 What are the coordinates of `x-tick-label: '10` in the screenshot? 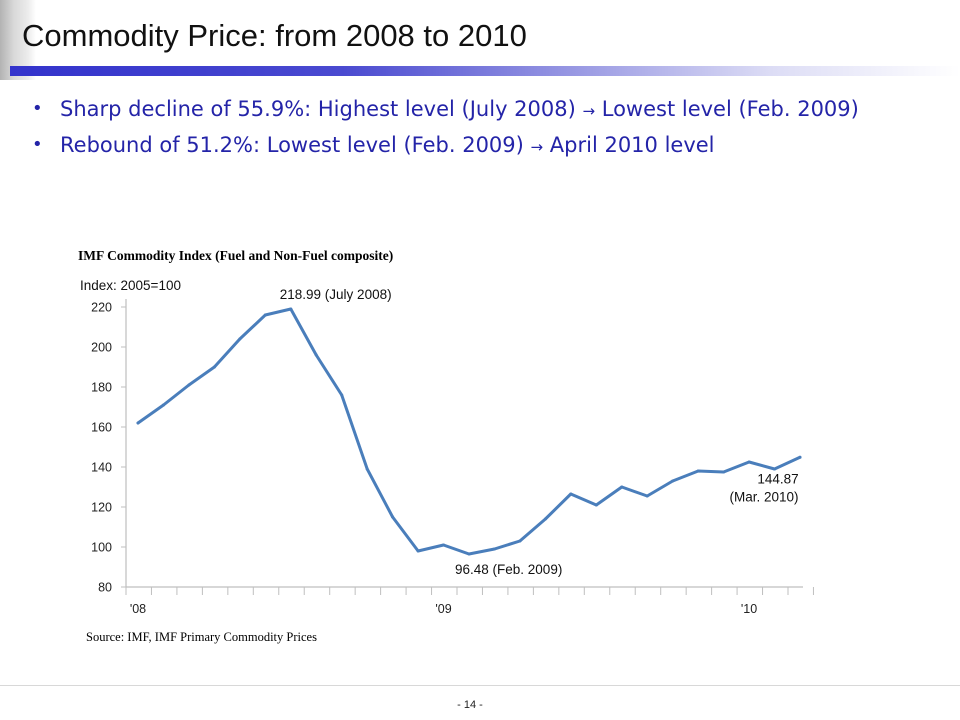 It's located at (749, 609).